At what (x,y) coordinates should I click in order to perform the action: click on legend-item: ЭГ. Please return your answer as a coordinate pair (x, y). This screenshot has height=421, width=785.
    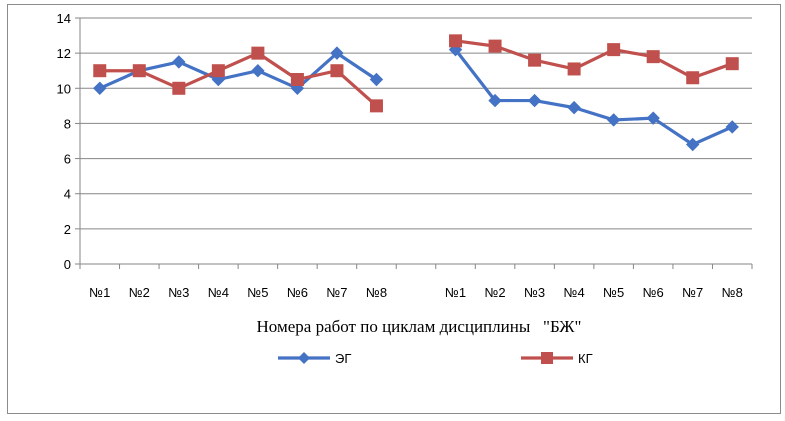
    Looking at the image, I should click on (314, 358).